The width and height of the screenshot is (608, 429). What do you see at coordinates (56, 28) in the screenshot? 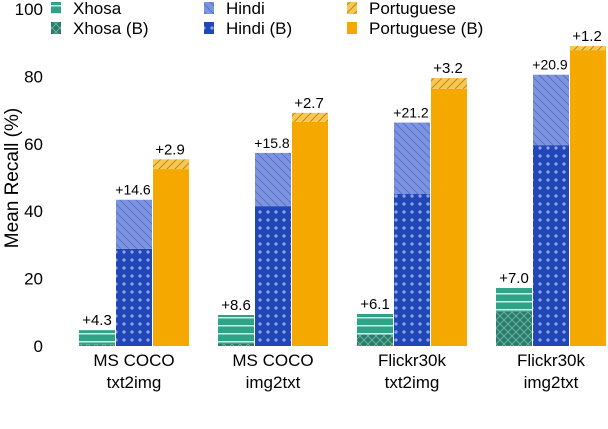
I see `legend-swatch-xhosa-base` at bounding box center [56, 28].